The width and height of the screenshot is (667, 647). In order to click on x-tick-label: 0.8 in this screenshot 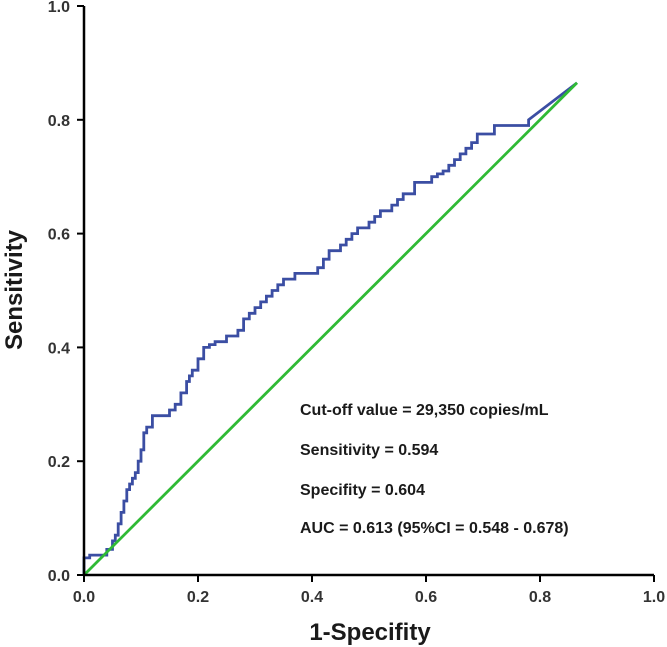, I will do `click(540, 597)`.